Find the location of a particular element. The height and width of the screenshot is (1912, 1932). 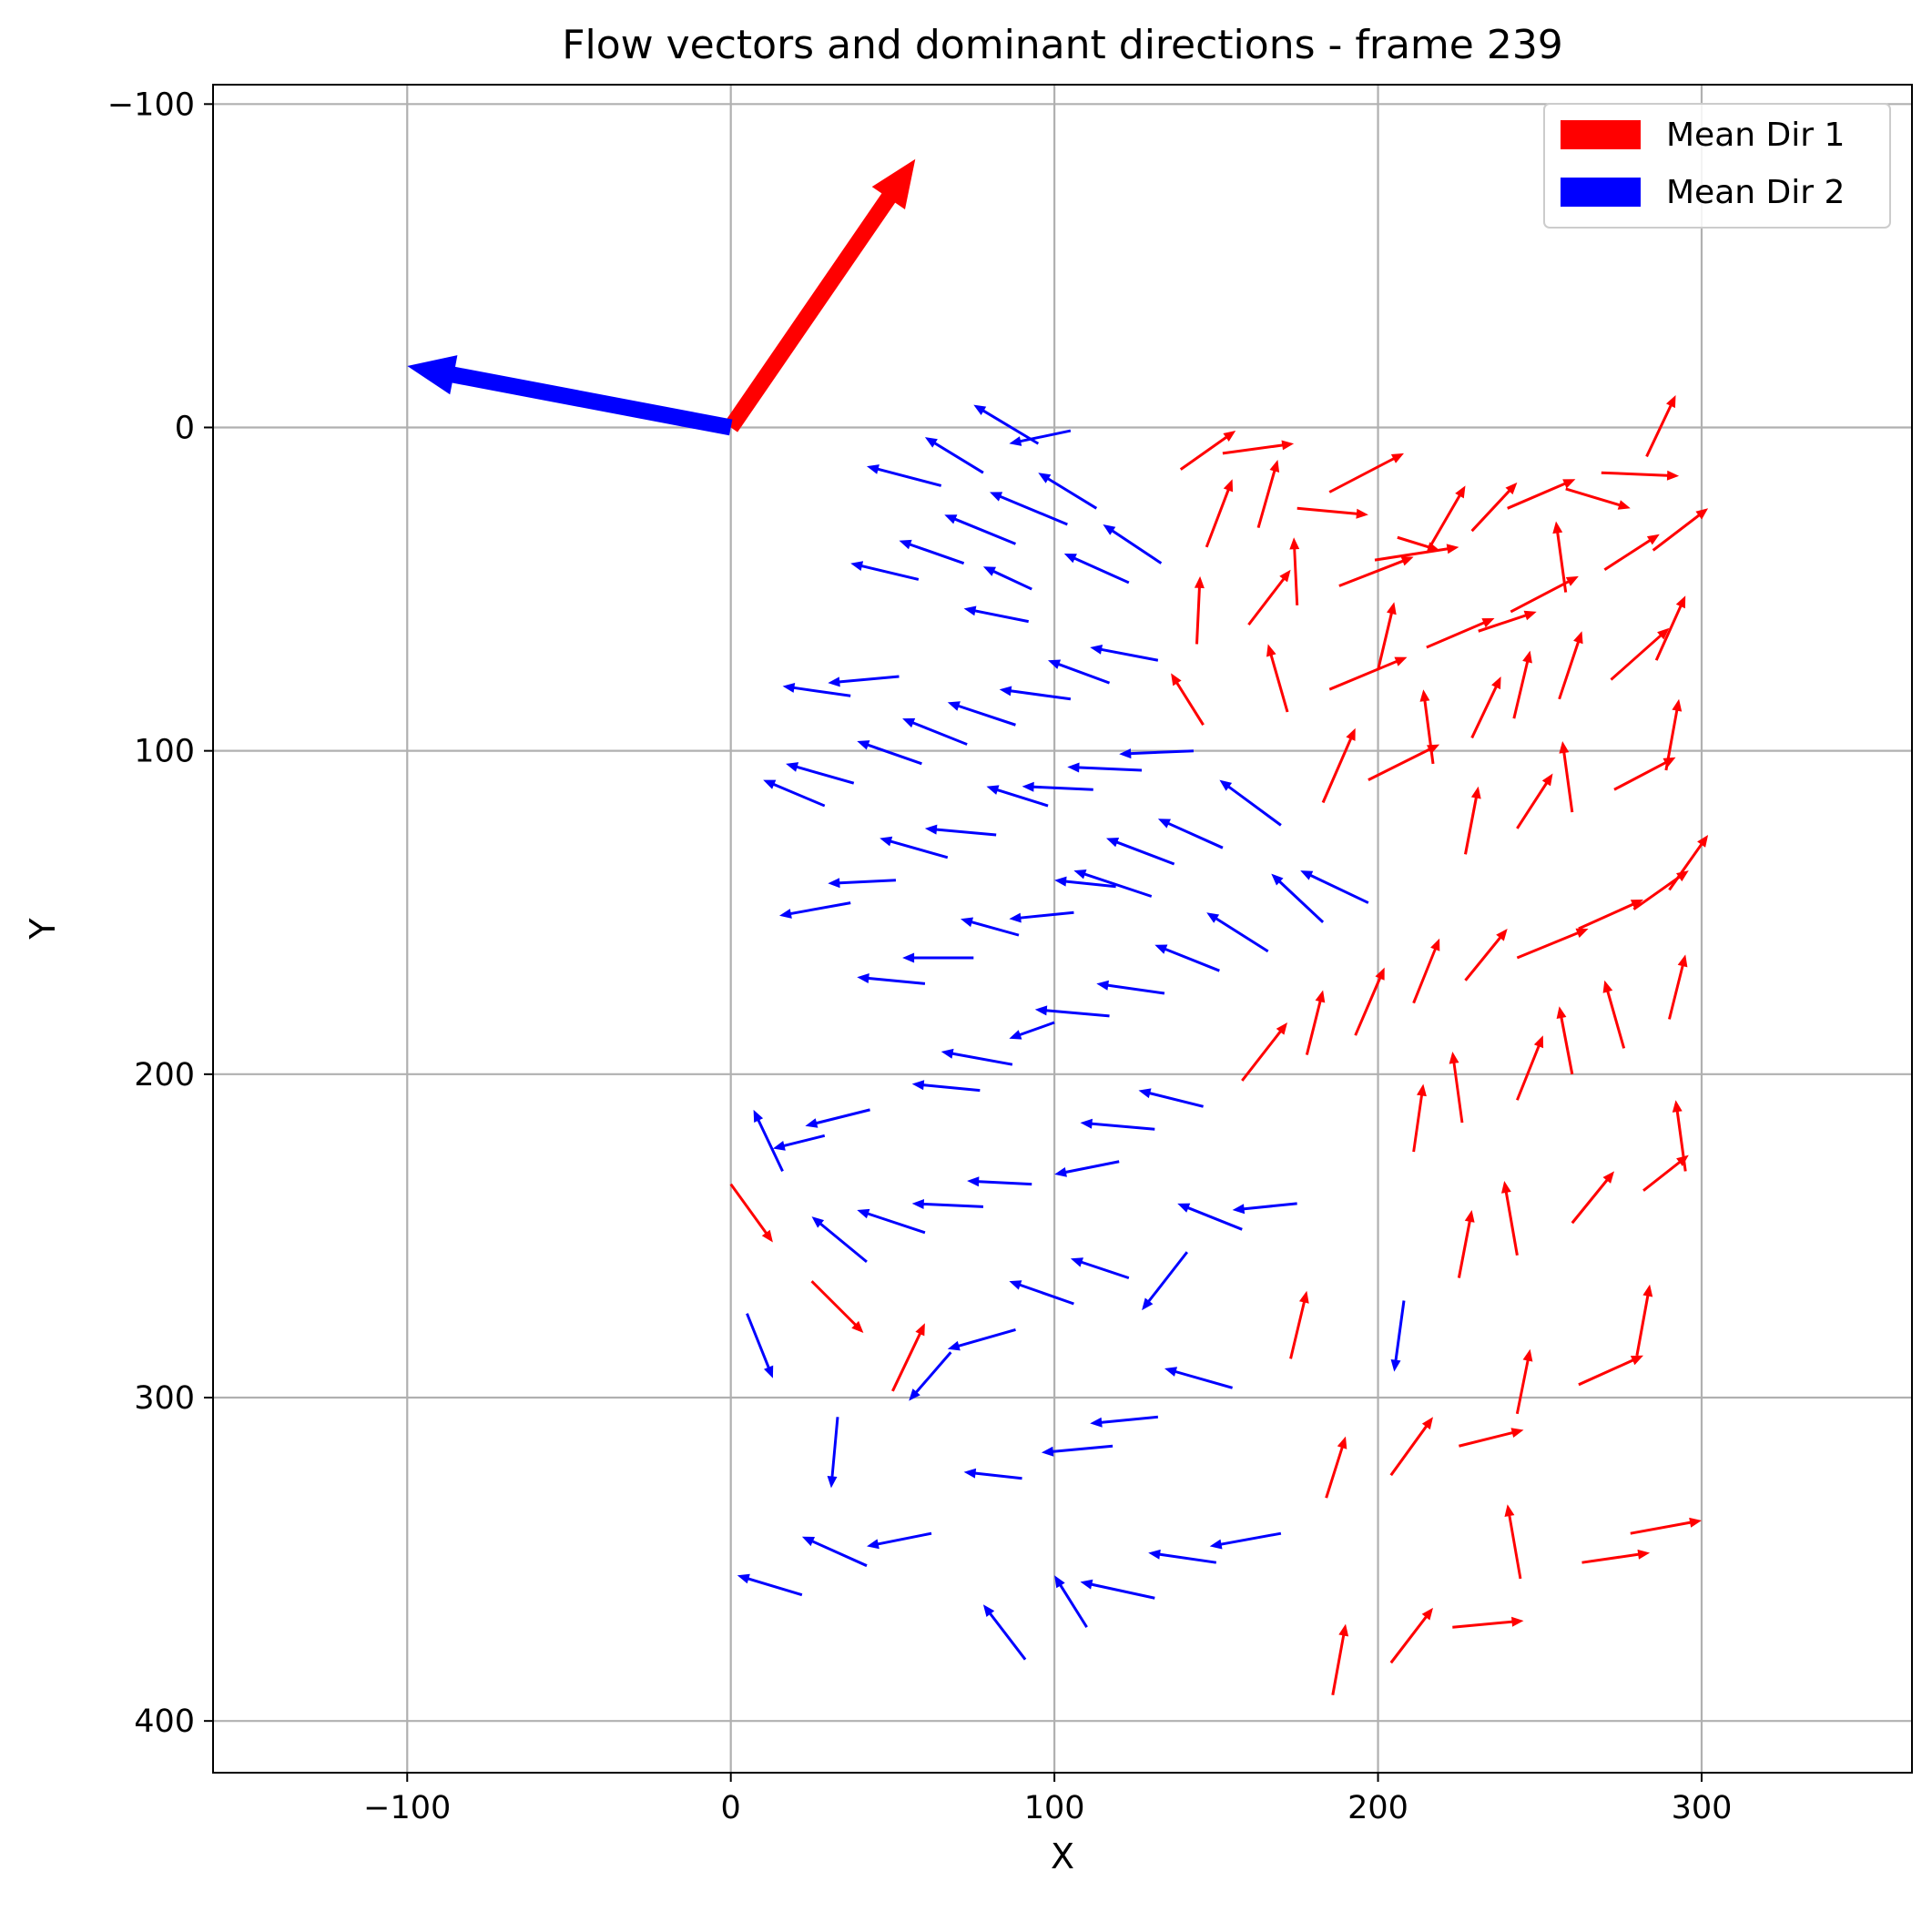

y-axis-title: Y is located at coordinates (43, 929).